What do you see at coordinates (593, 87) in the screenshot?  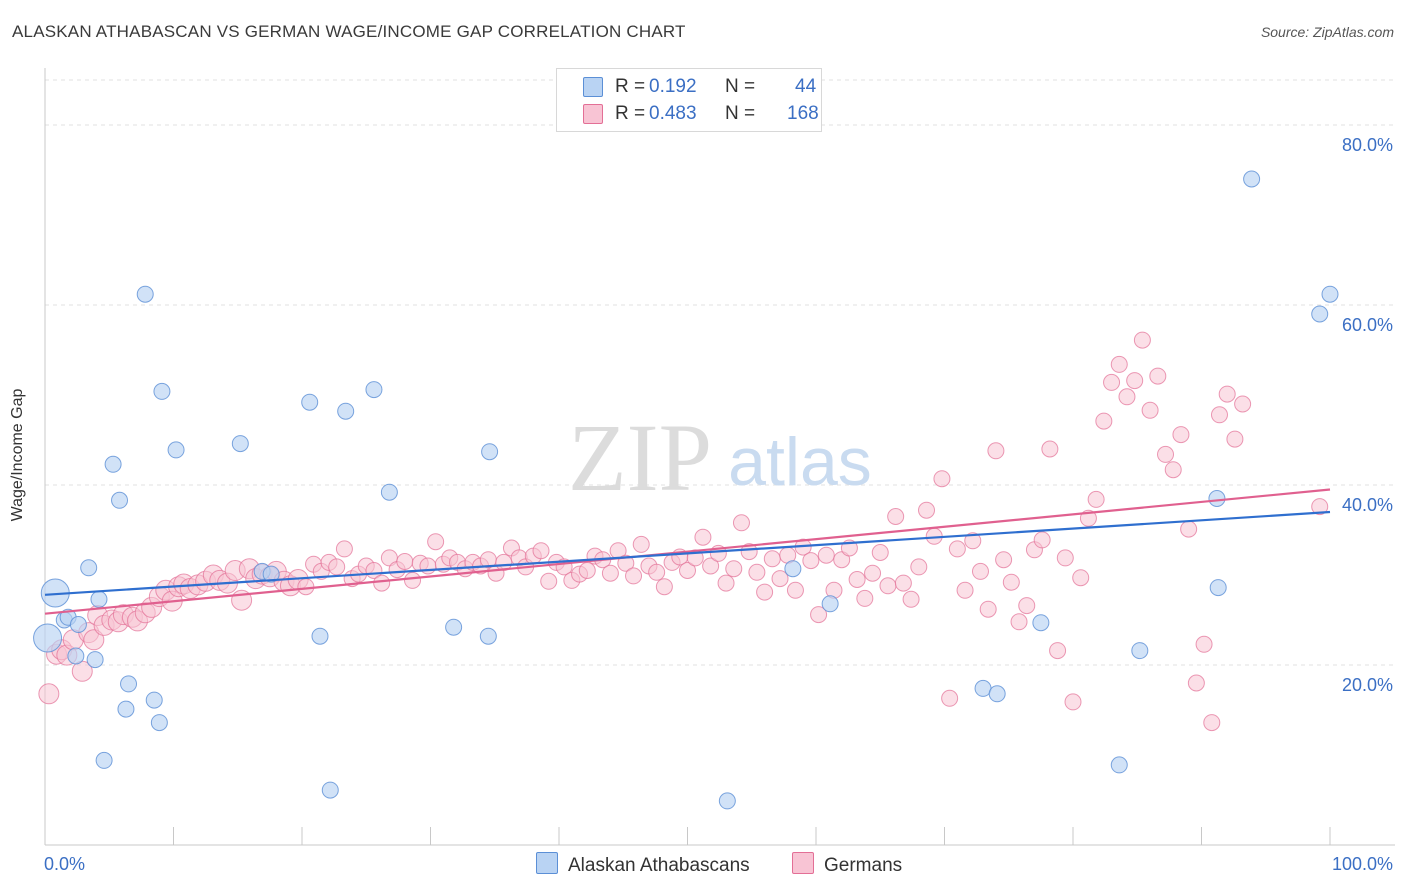 I see `legend-swatch-blue` at bounding box center [593, 87].